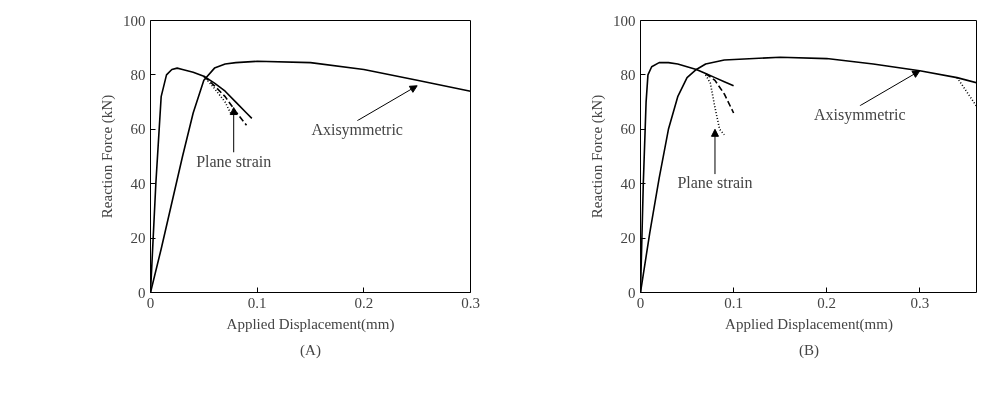 This screenshot has width=1002, height=416. I want to click on text: (A), so click(310, 350).